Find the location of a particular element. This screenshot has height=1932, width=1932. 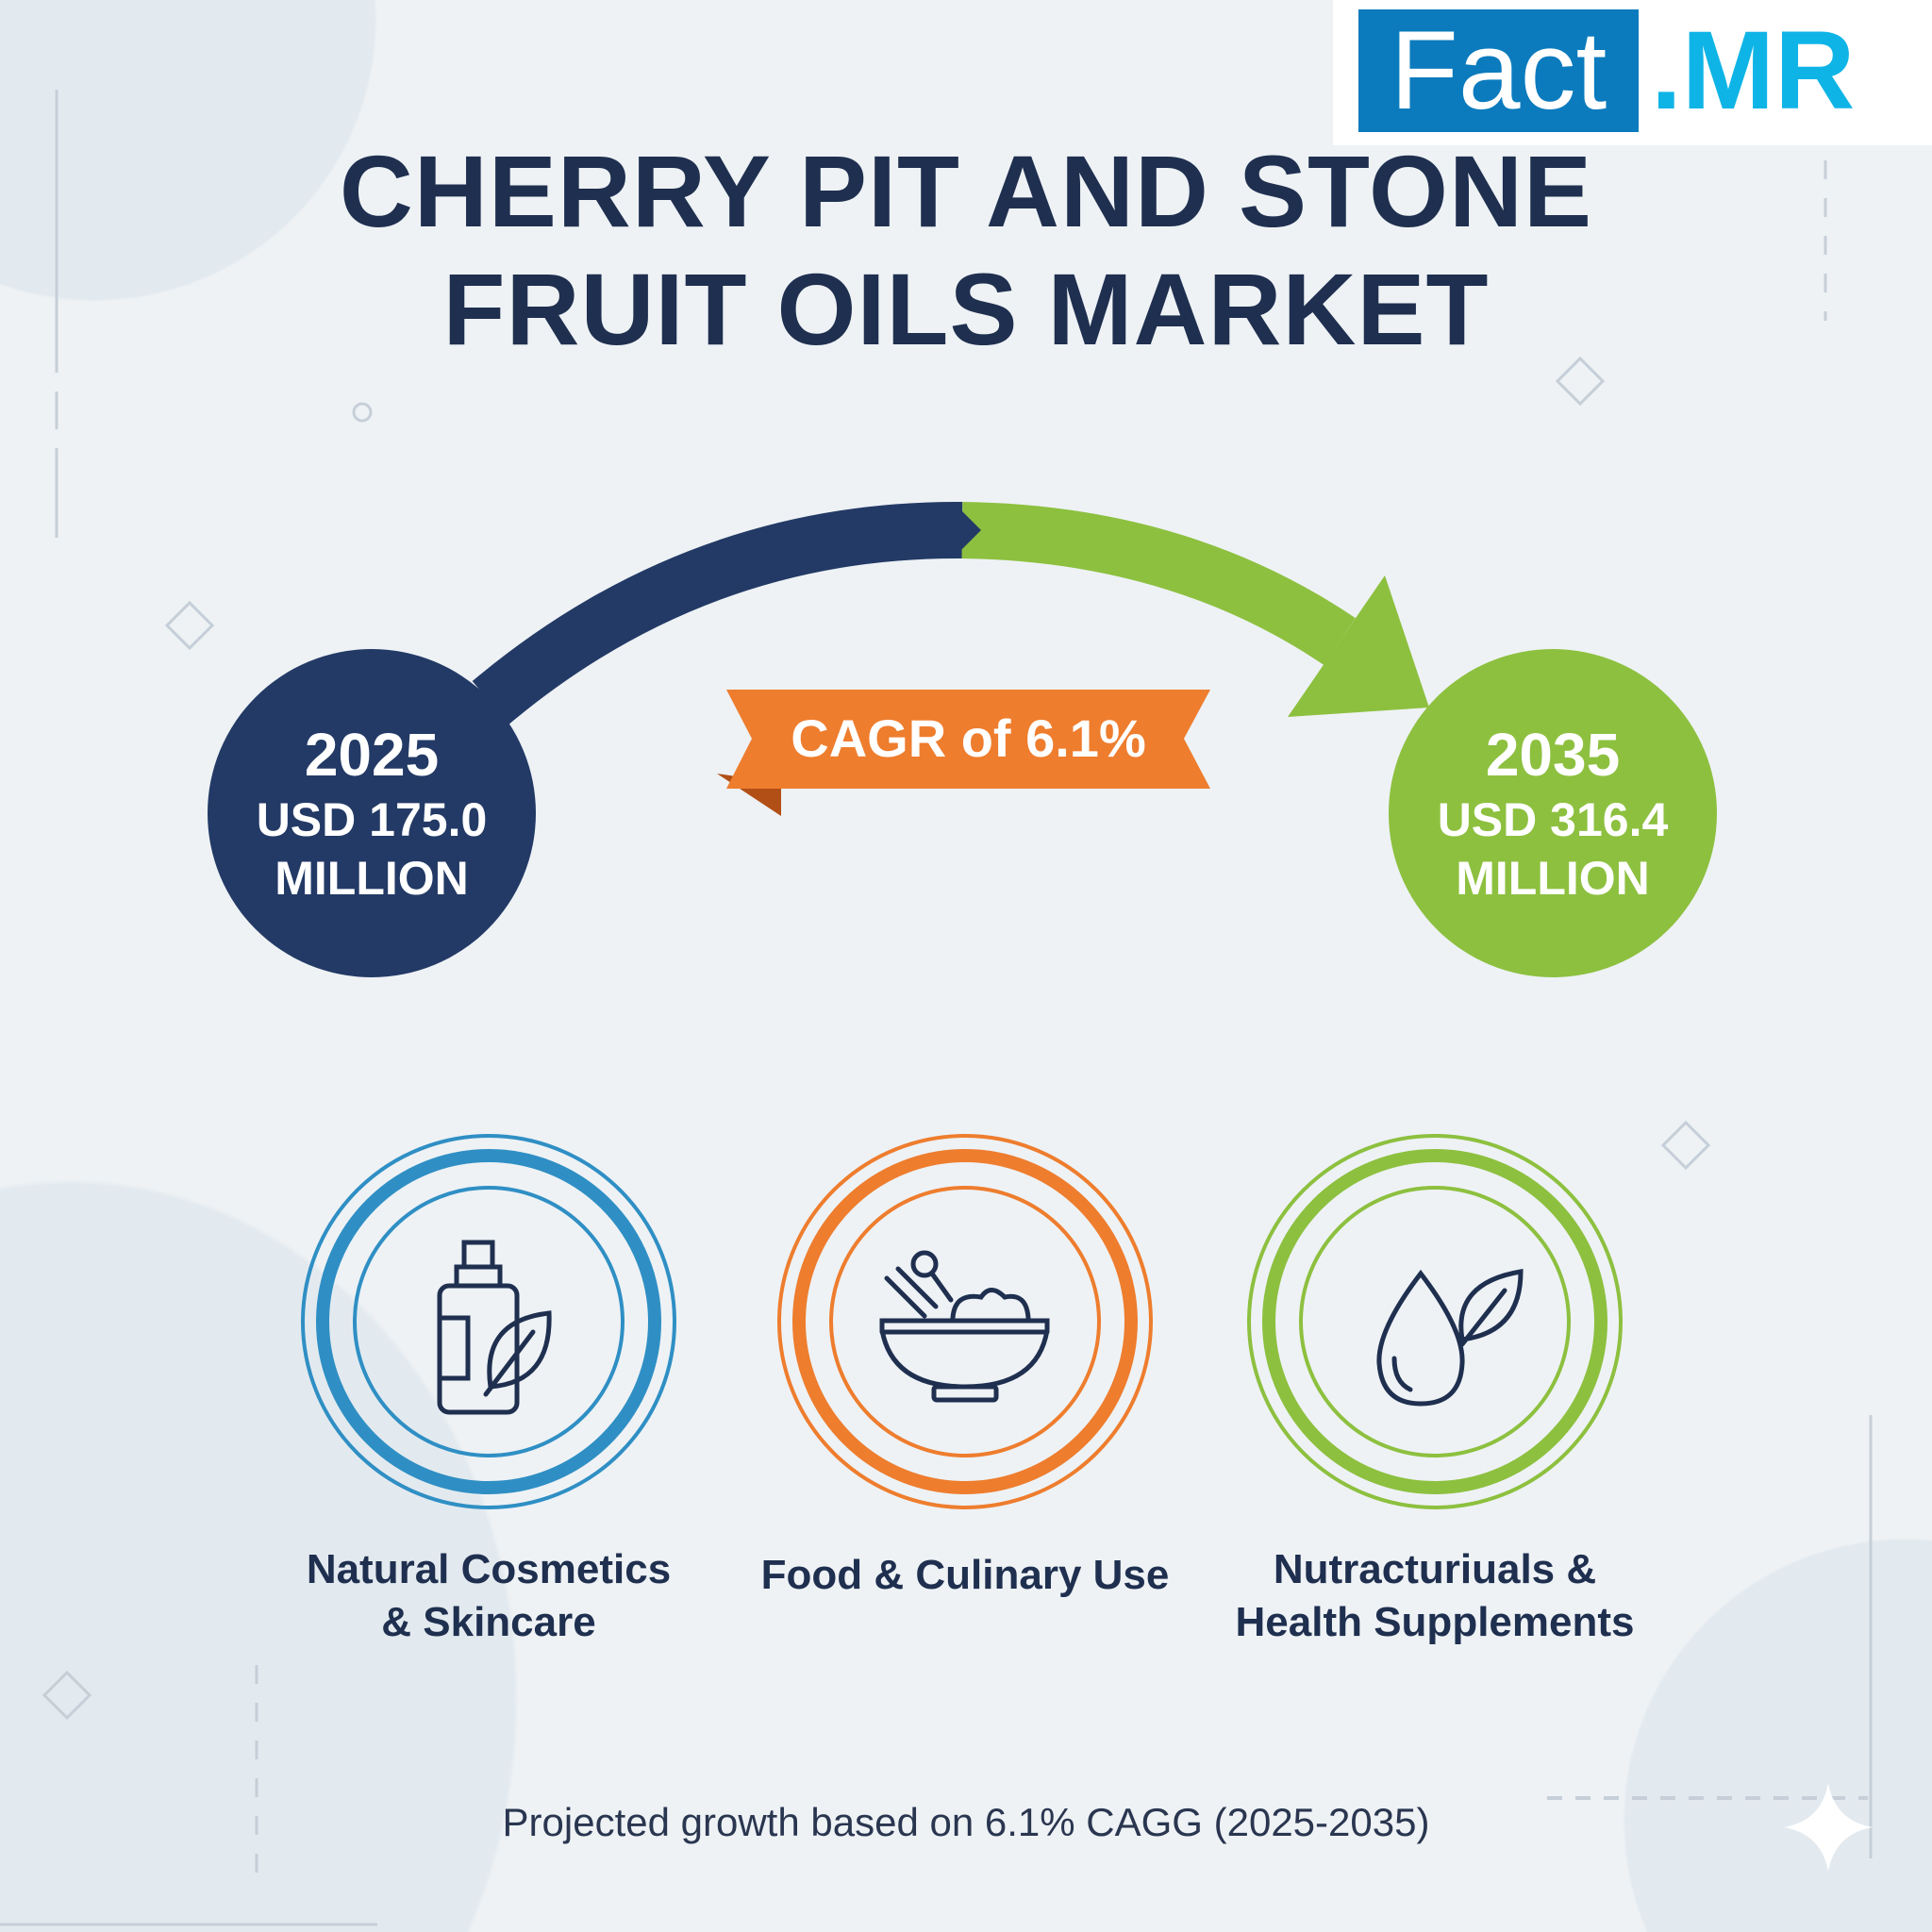

start-value: USD 175.0 is located at coordinates (372, 819).